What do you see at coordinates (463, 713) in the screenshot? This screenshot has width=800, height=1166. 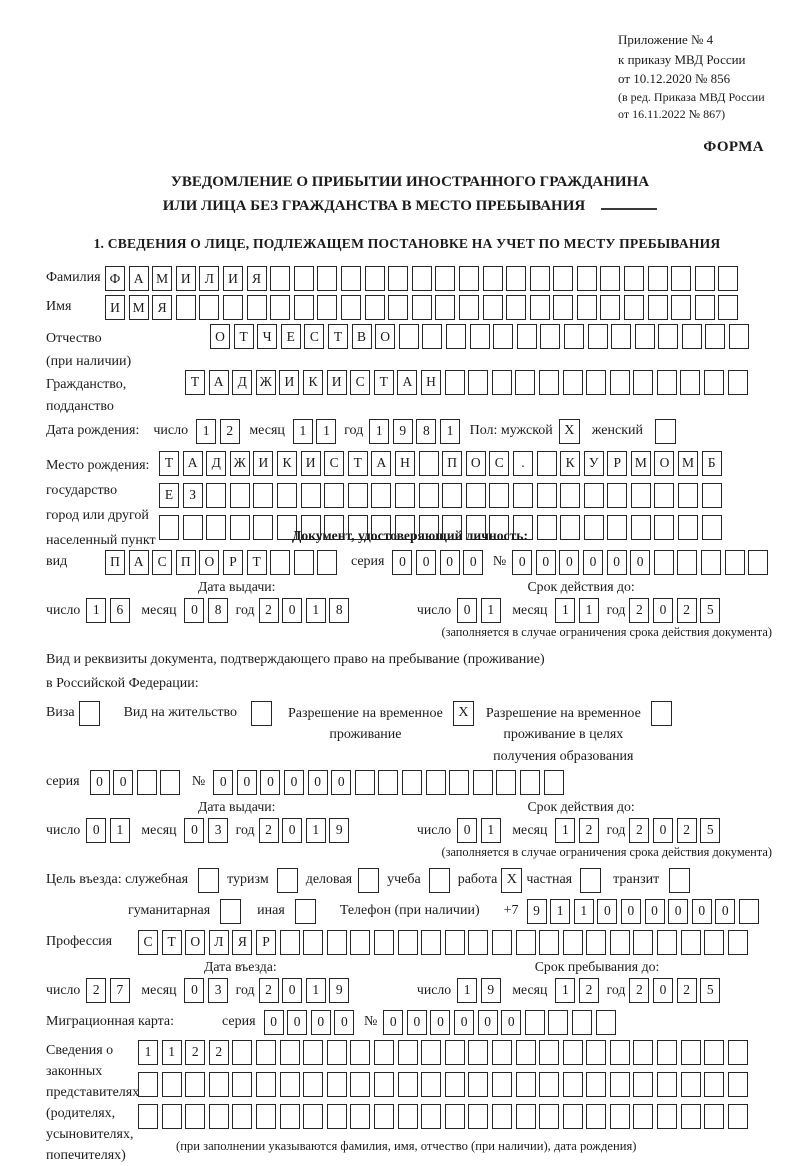 I see `temp-residence-checkbox: X` at bounding box center [463, 713].